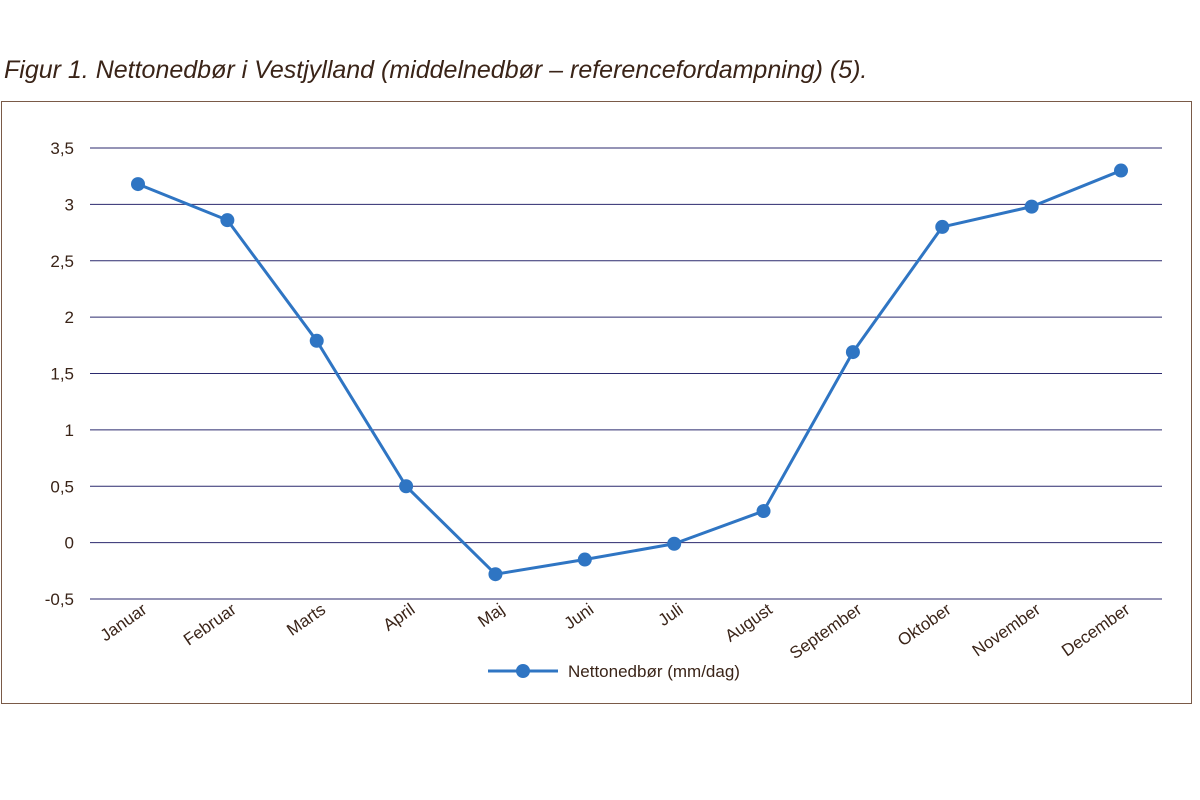  I want to click on y-tick-label: 2,5, so click(62, 261).